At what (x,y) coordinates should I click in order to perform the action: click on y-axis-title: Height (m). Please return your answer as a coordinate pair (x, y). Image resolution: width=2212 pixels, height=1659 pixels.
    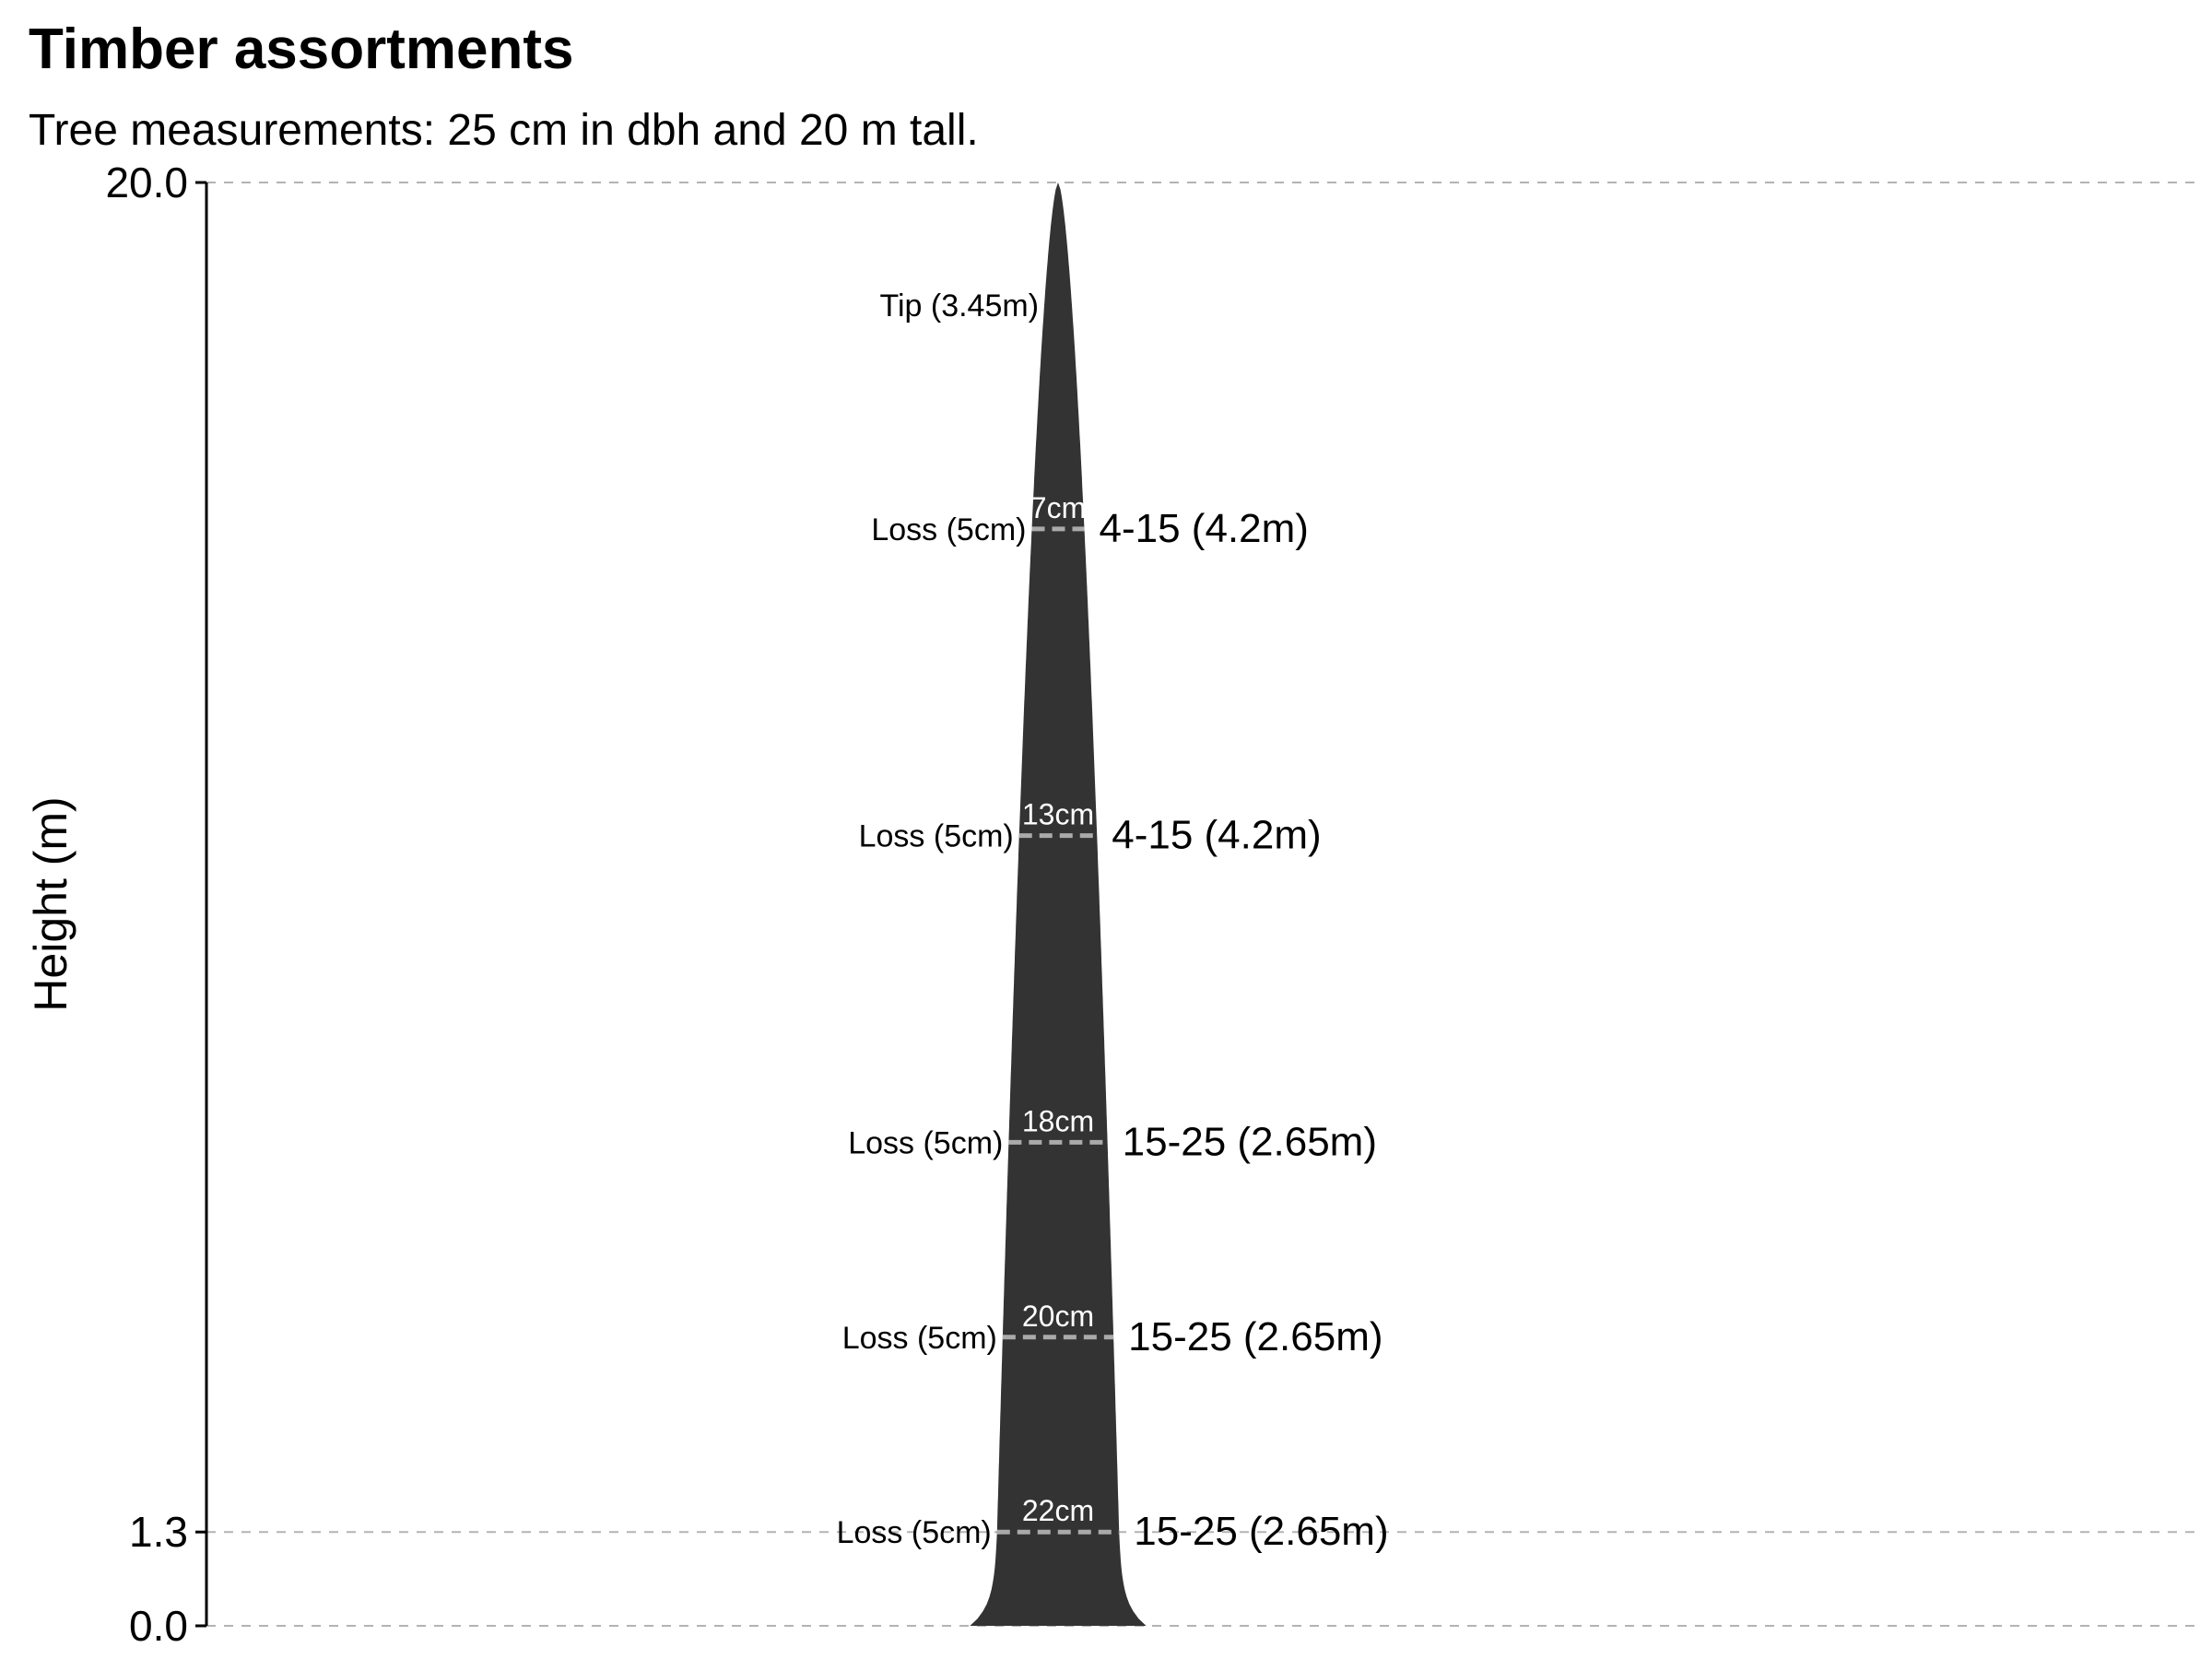
    Looking at the image, I should click on (50, 903).